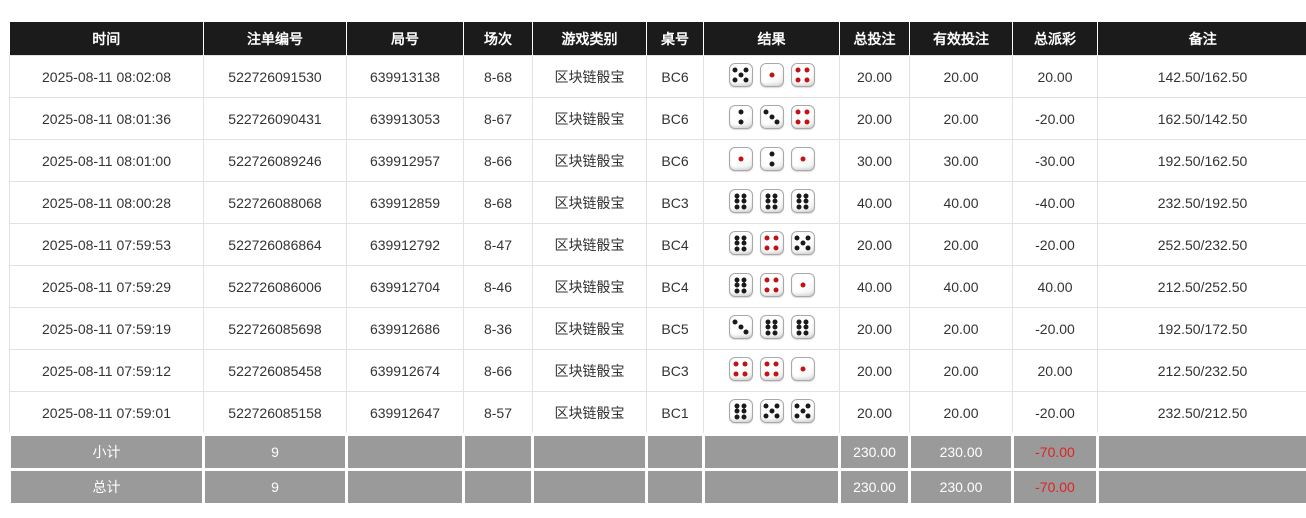 The width and height of the screenshot is (1306, 518). I want to click on cell-session: 8-36, so click(498, 328).